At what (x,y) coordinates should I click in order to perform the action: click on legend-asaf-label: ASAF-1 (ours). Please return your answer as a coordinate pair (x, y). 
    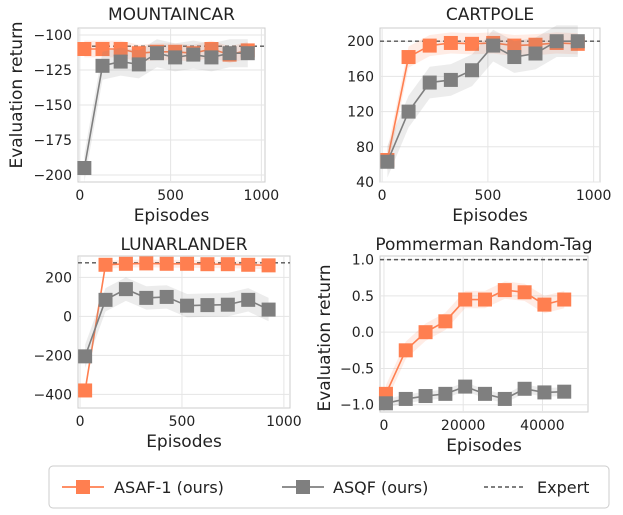
    Looking at the image, I should click on (169, 487).